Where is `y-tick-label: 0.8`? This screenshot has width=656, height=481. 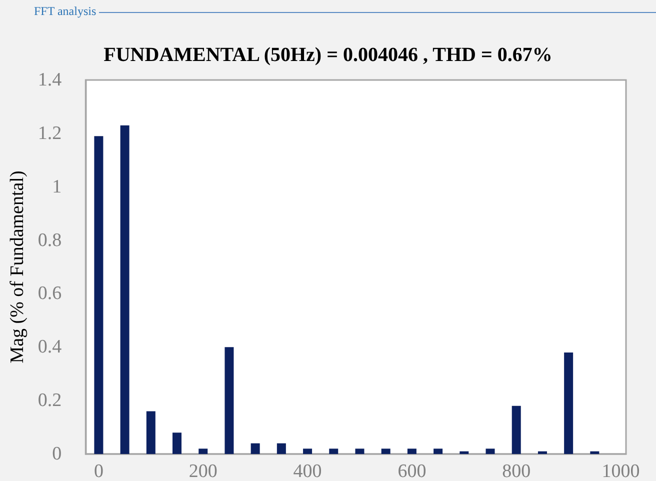 y-tick-label: 0.8 is located at coordinates (50, 240).